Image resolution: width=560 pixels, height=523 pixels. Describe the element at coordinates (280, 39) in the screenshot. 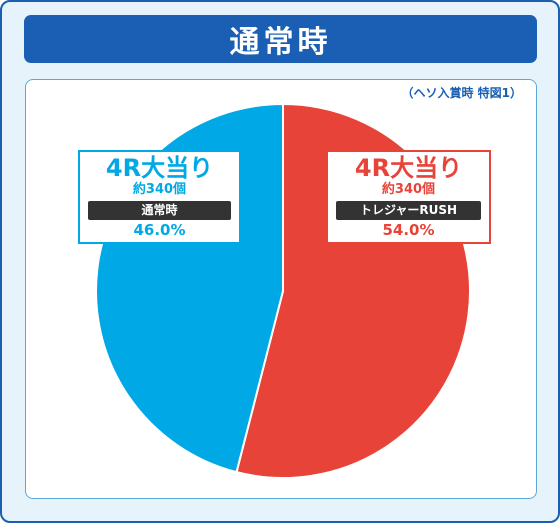

I see `chart-title: 通常時` at that location.